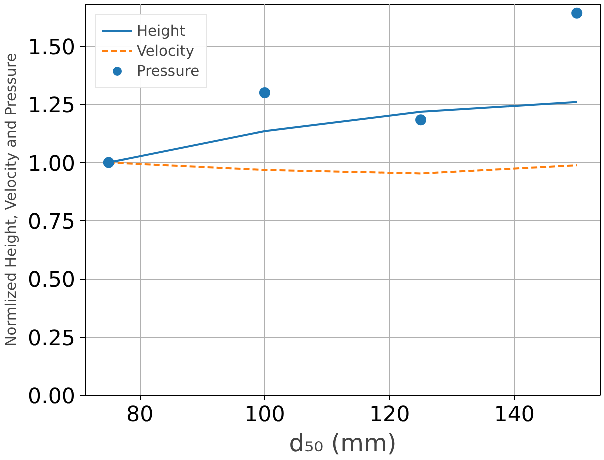 Image resolution: width=604 pixels, height=460 pixels. What do you see at coordinates (515, 415) in the screenshot?
I see `x-tick-label: 140` at bounding box center [515, 415].